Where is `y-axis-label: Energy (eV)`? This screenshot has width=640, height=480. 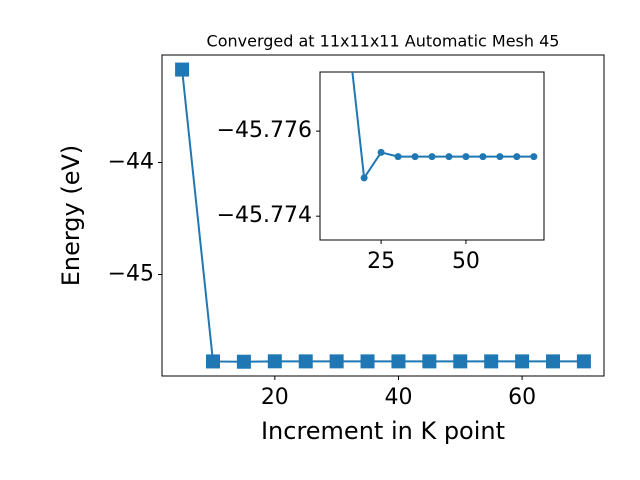 y-axis-label: Energy (eV) is located at coordinates (71, 216).